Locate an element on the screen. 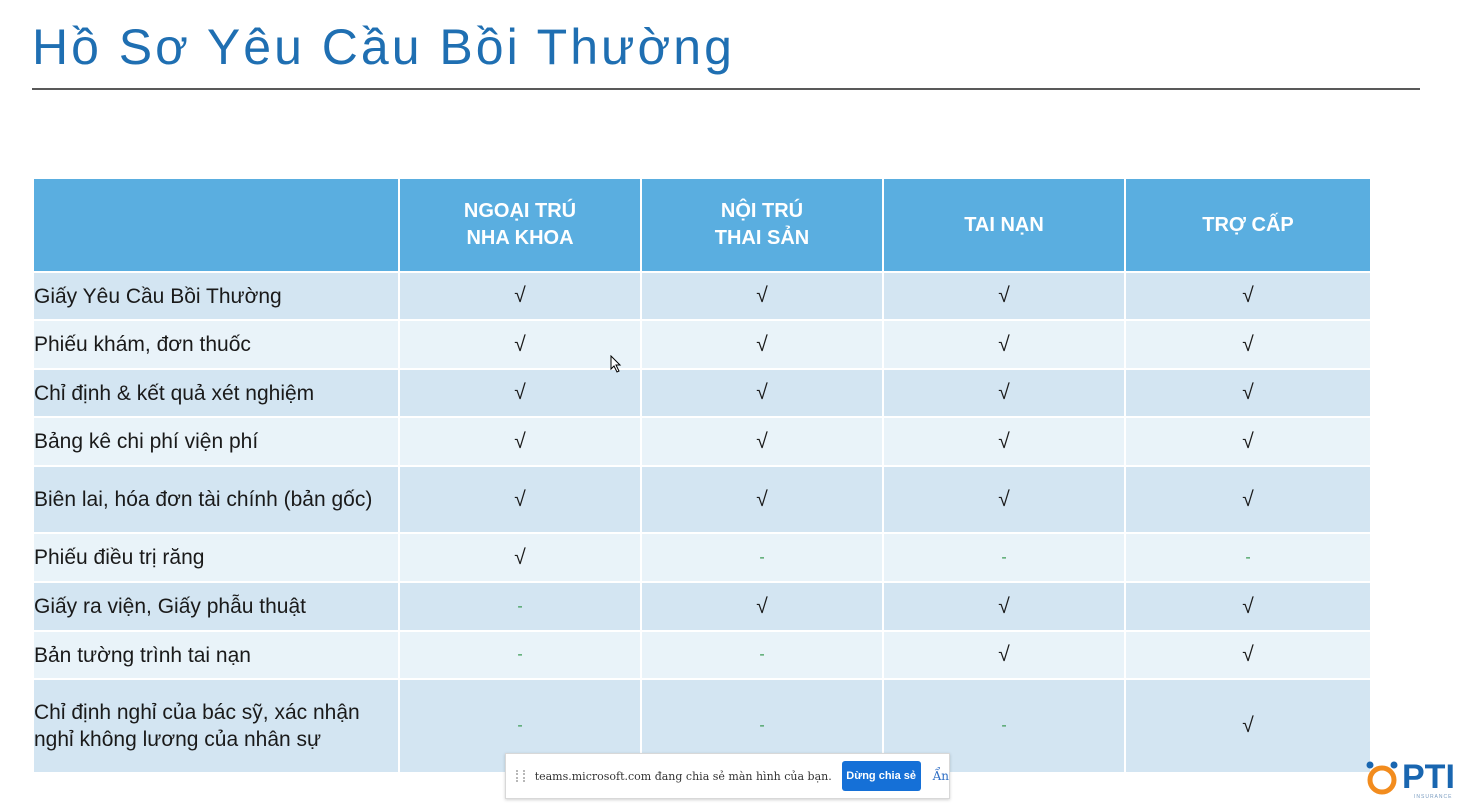  page-title: Hồ Sơ Yêu Cầu Bồi Thường is located at coordinates (383, 47).